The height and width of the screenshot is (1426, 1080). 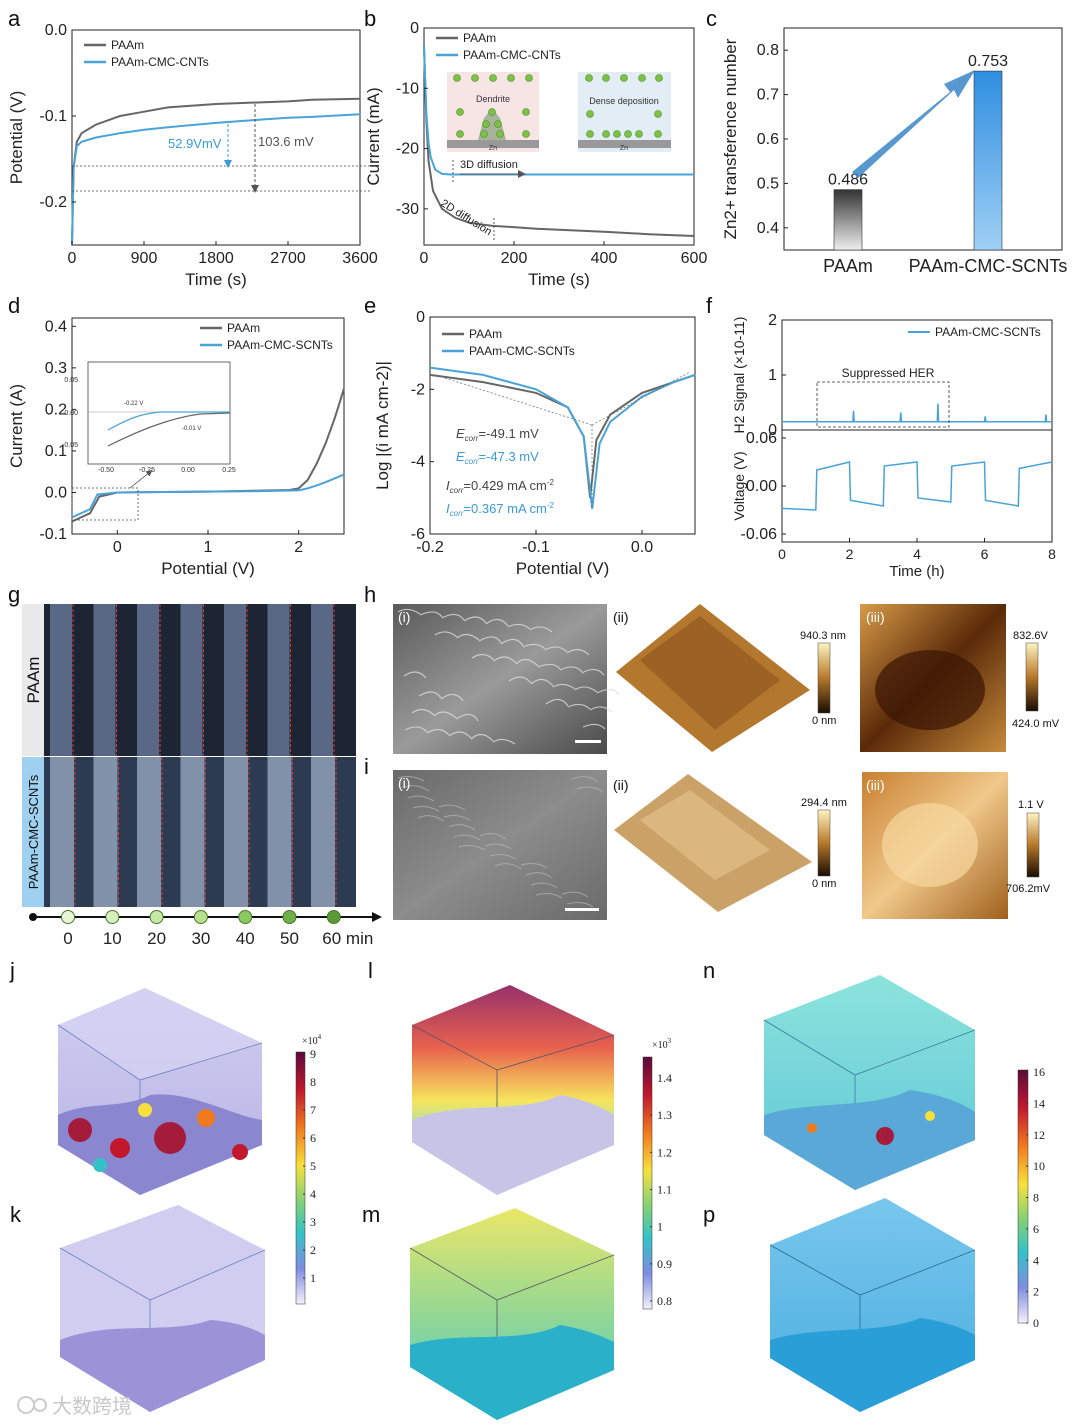 What do you see at coordinates (407, 209) in the screenshot?
I see `y-tick-label: -30` at bounding box center [407, 209].